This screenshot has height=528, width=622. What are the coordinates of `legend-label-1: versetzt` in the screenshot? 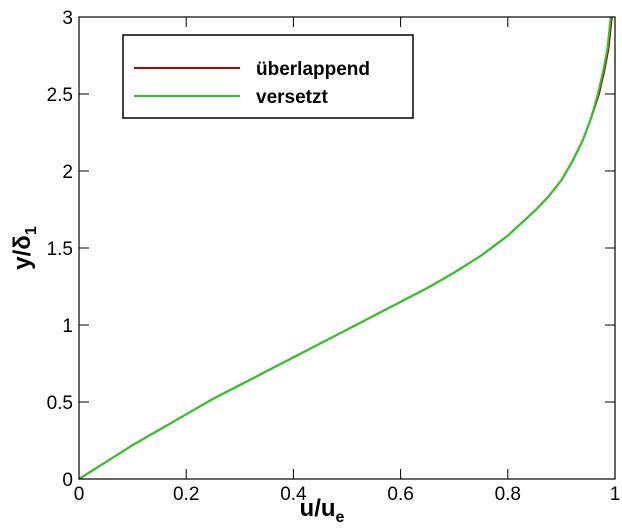 It's located at (292, 97).